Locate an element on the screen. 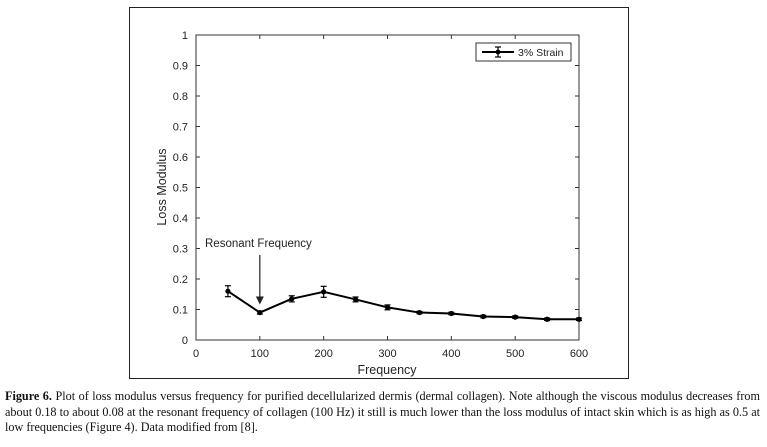 Image resolution: width=767 pixels, height=447 pixels. y-tick-label: 0 is located at coordinates (185, 341).